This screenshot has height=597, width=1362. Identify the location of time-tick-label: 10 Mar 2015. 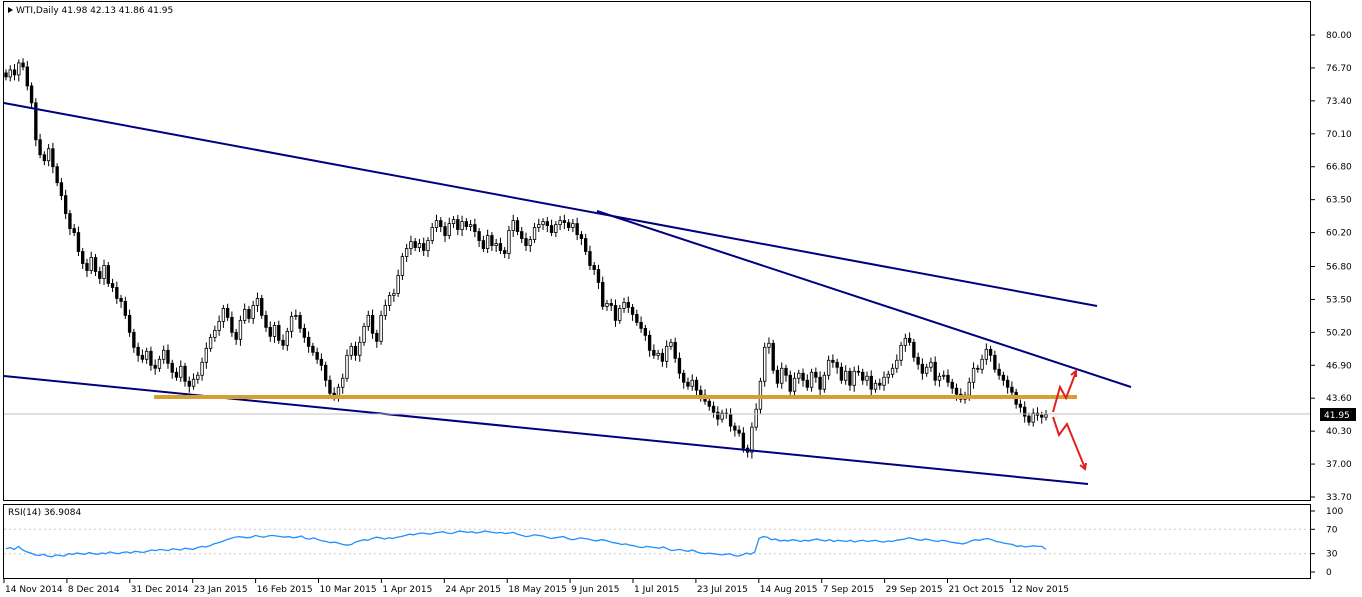
(348, 590).